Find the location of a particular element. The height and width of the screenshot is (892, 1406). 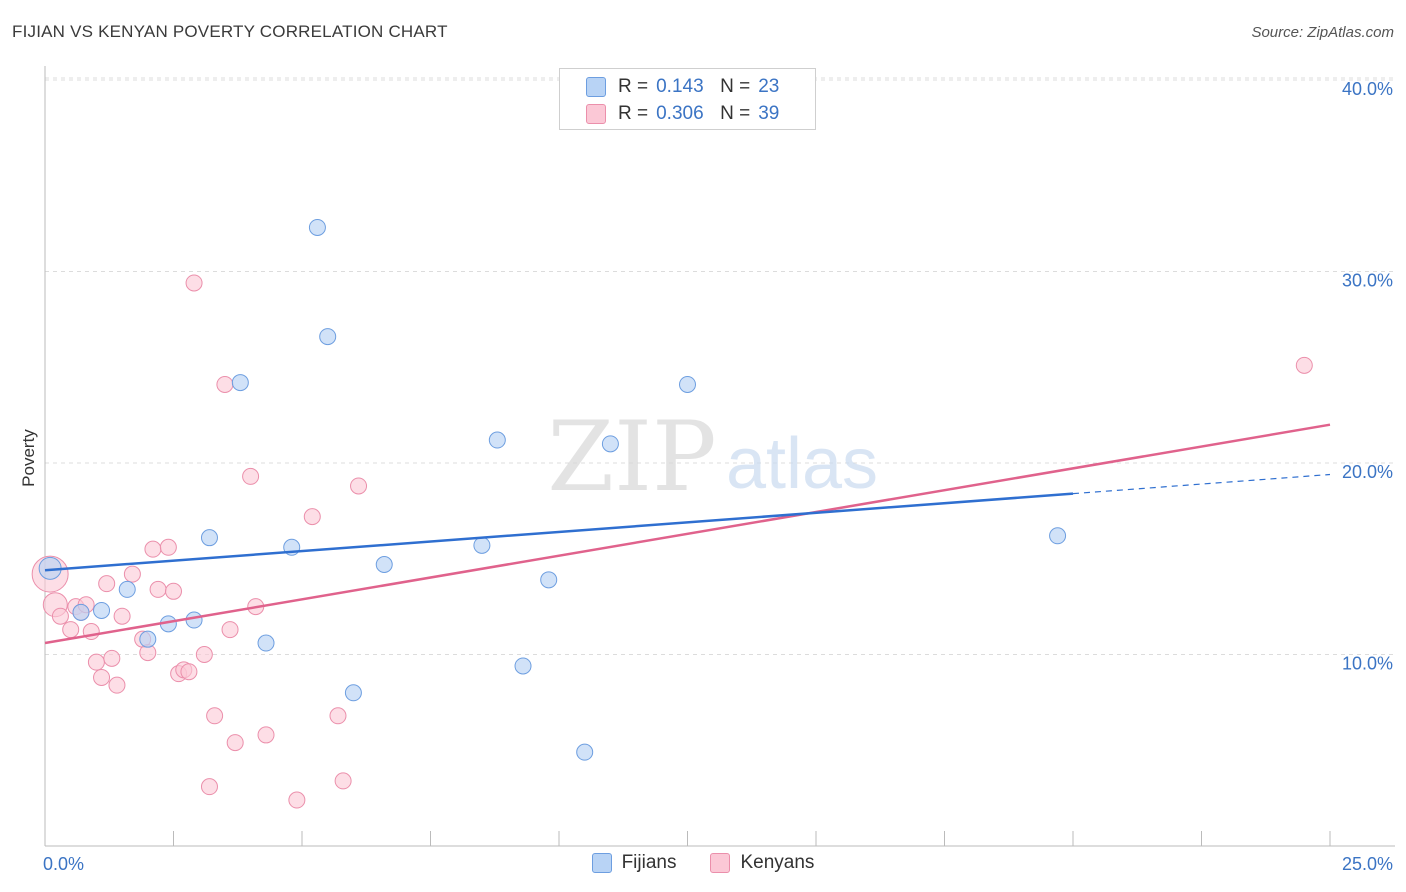

r-value: 0.306 is located at coordinates (680, 113).